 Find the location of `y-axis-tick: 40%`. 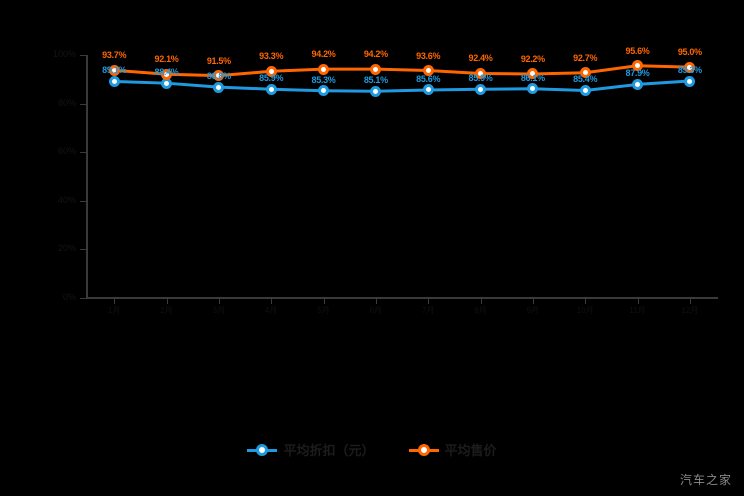

y-axis-tick: 40% is located at coordinates (72, 200).